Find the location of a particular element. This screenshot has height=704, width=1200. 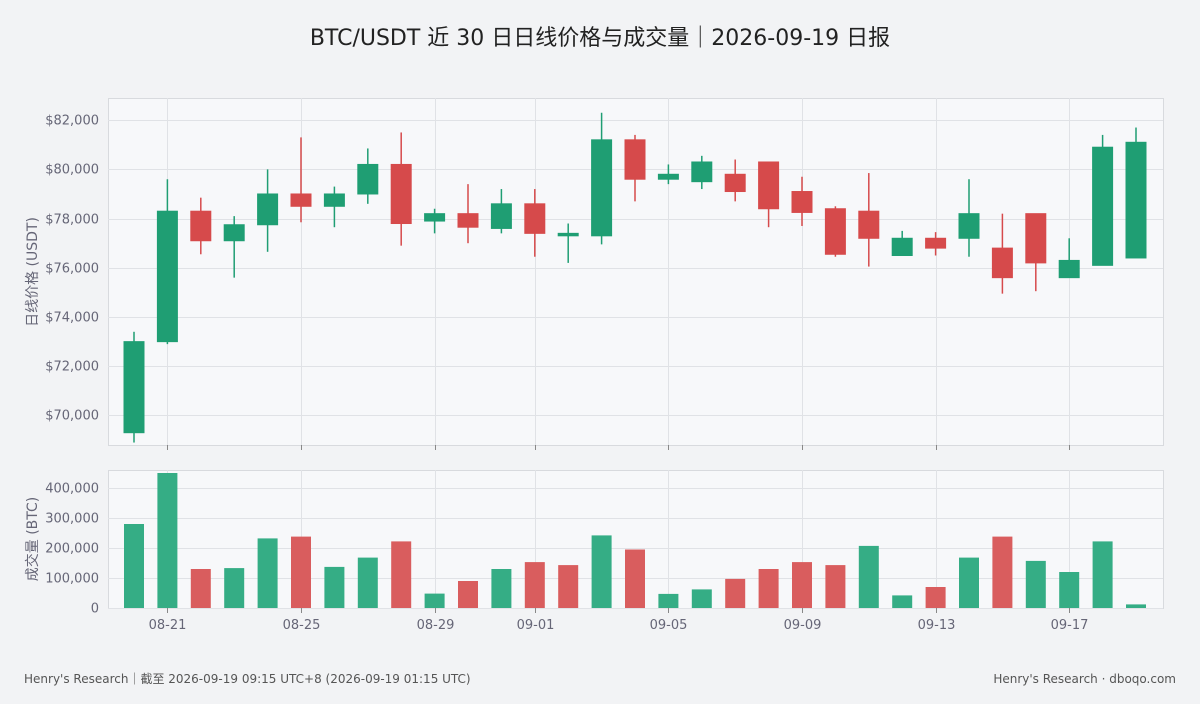

price-x-tick-marks is located at coordinates (618, 447).